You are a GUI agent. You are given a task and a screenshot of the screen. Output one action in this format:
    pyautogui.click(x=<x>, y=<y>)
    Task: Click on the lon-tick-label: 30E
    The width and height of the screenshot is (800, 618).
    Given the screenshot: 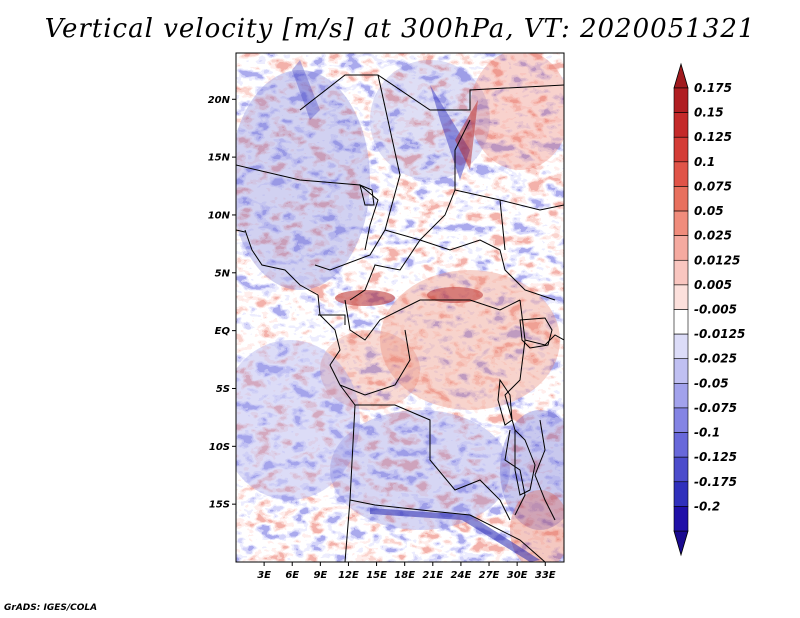 What is the action you would take?
    pyautogui.click(x=517, y=575)
    